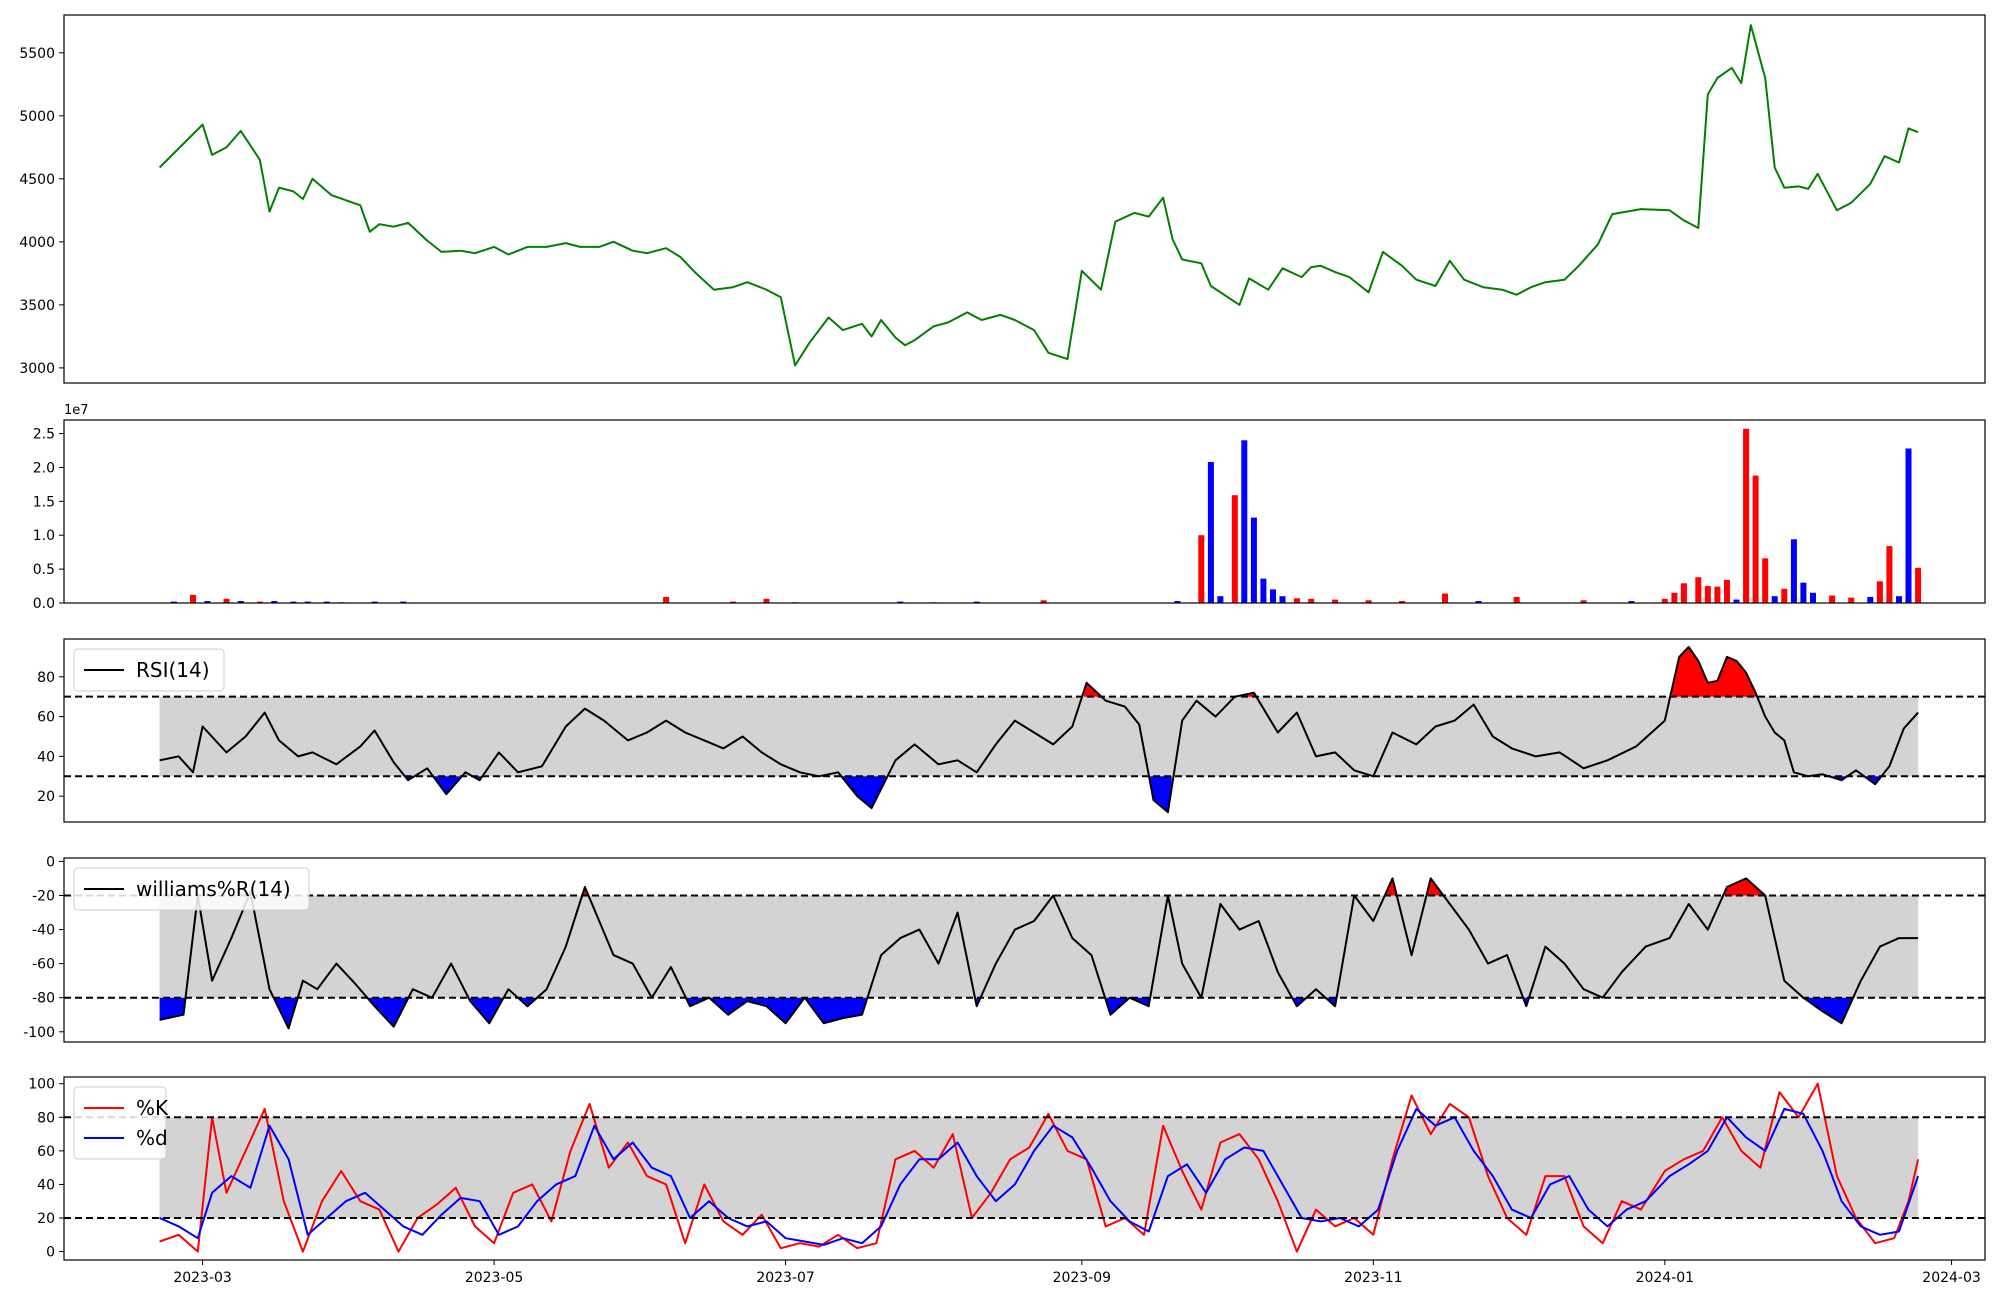 The width and height of the screenshot is (2000, 1300). What do you see at coordinates (46, 757) in the screenshot?
I see `y-tick-label: 40` at bounding box center [46, 757].